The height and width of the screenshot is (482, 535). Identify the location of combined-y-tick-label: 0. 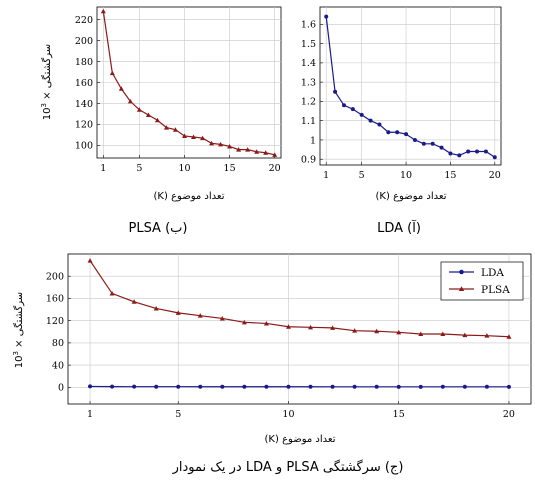
(61, 388).